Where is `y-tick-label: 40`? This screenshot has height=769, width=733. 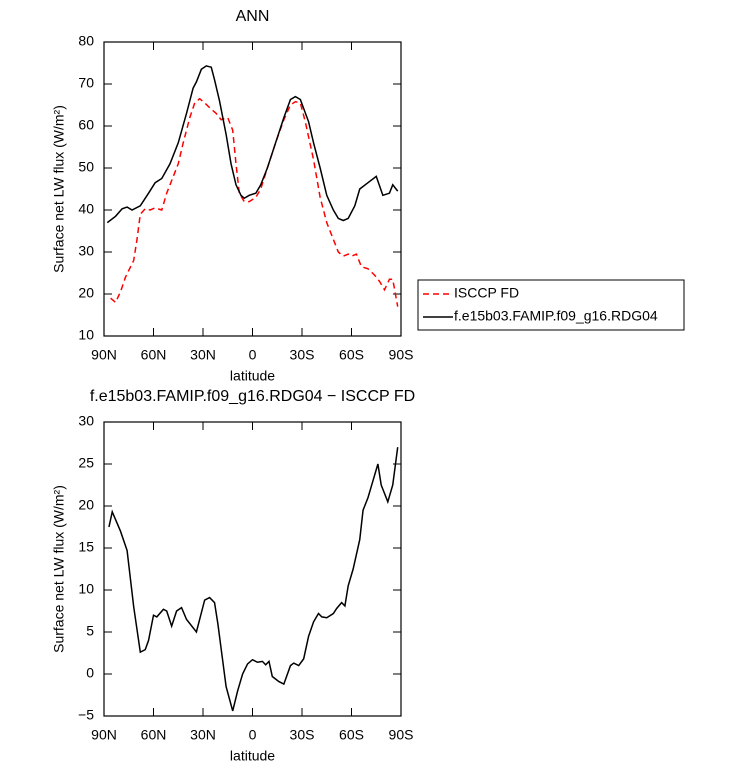
y-tick-label: 40 is located at coordinates (86, 209).